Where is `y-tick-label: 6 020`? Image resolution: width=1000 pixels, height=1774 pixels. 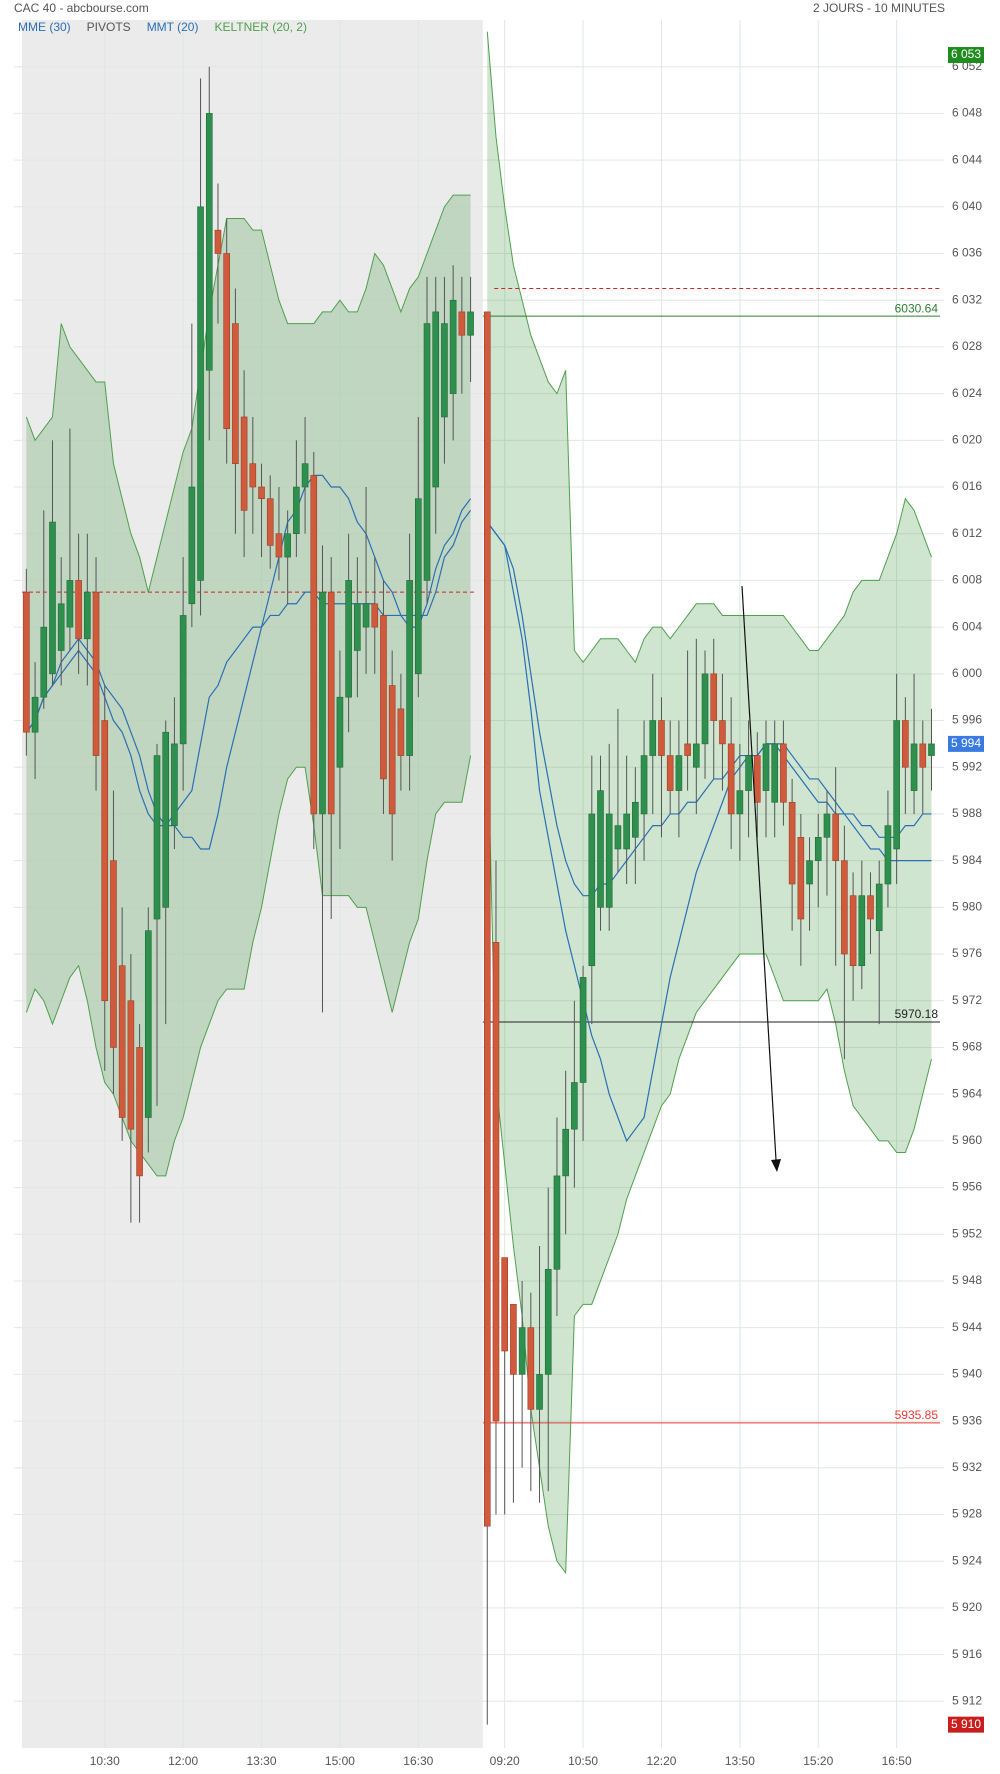 y-tick-label: 6 020 is located at coordinates (967, 439).